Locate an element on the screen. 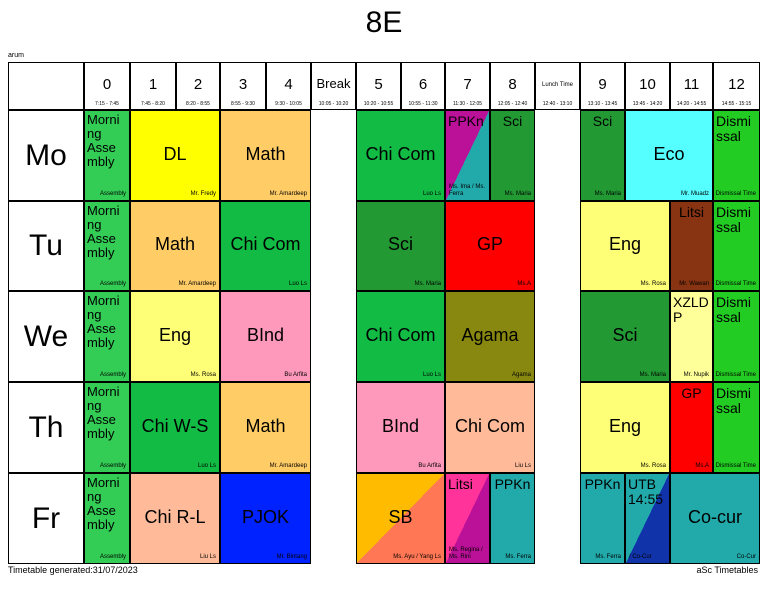 The width and height of the screenshot is (768, 594). lesson-subject: Co-cur is located at coordinates (714, 516).